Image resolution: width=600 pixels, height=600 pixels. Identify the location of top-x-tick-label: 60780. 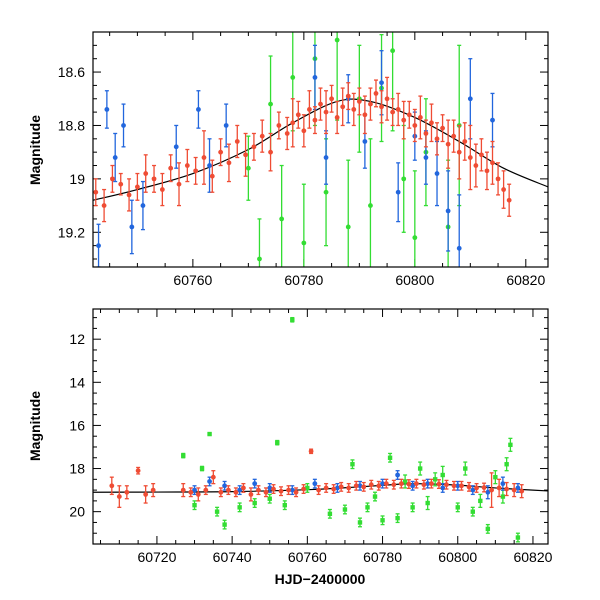
(303, 280).